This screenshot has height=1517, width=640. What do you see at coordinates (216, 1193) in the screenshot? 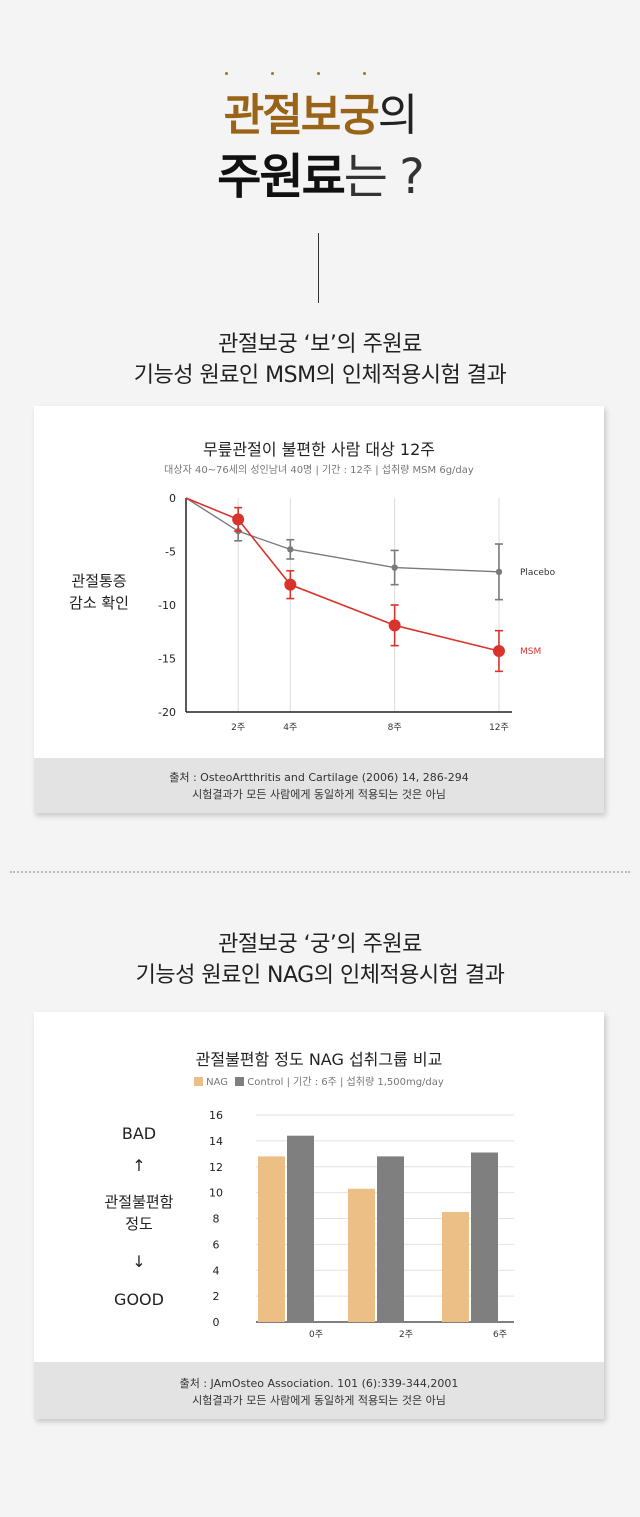
I see `y-tick-label: 10` at bounding box center [216, 1193].